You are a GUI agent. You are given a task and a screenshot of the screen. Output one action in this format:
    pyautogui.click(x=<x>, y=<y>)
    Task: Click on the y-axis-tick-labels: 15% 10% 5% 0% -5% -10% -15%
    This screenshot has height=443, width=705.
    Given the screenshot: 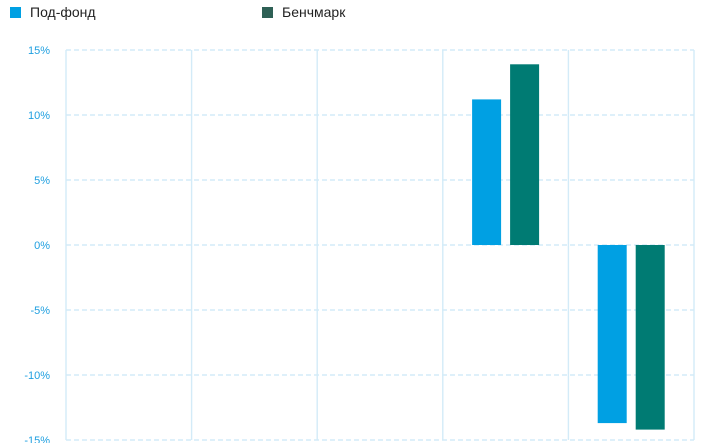 What is the action you would take?
    pyautogui.click(x=37, y=244)
    